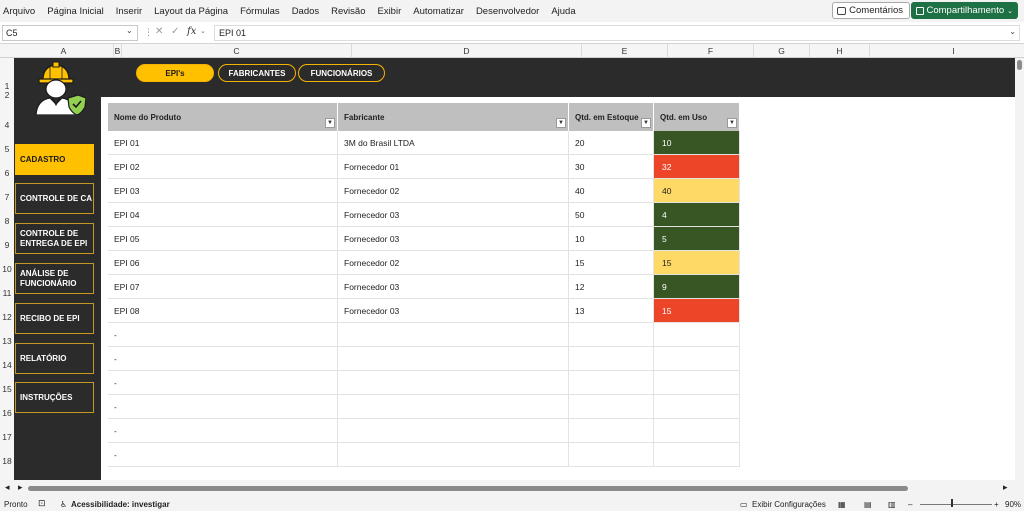 Image resolution: width=1024 pixels, height=511 pixels. What do you see at coordinates (453, 263) in the screenshot?
I see `cell-fabricante: Fornecedor 02` at bounding box center [453, 263].